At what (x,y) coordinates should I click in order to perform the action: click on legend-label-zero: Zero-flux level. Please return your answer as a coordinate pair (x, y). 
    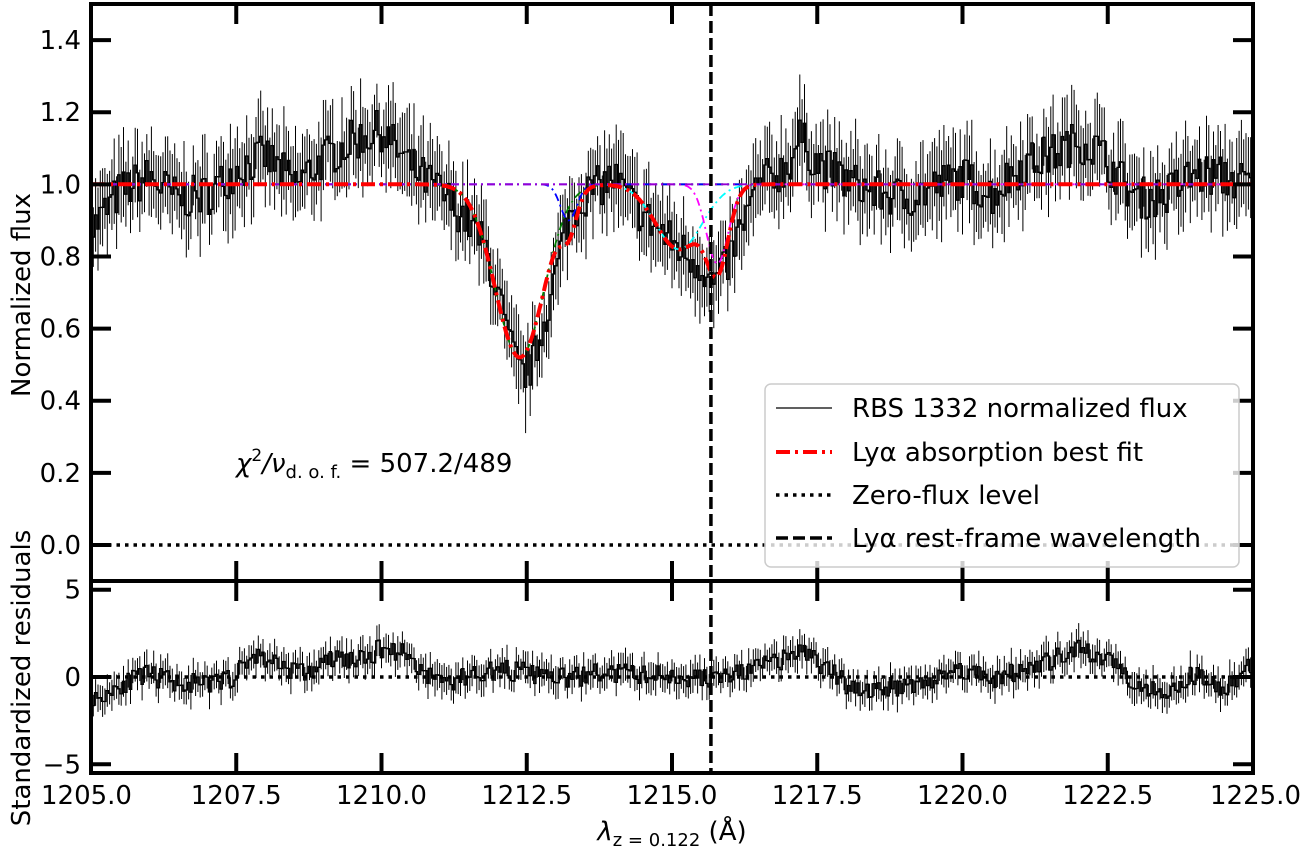
    Looking at the image, I should click on (946, 496).